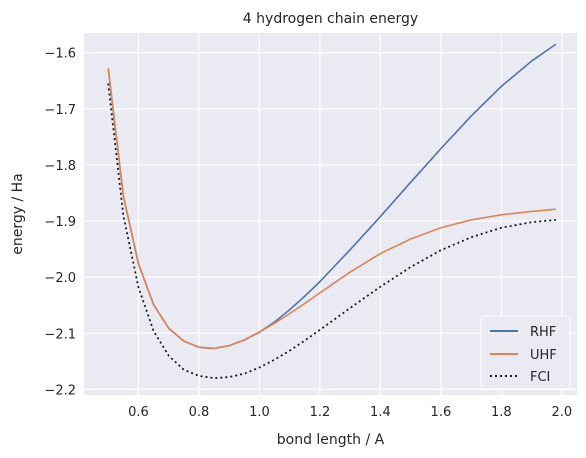 The height and width of the screenshot is (458, 586). I want to click on x-axis-label: bond length / A, so click(331, 440).